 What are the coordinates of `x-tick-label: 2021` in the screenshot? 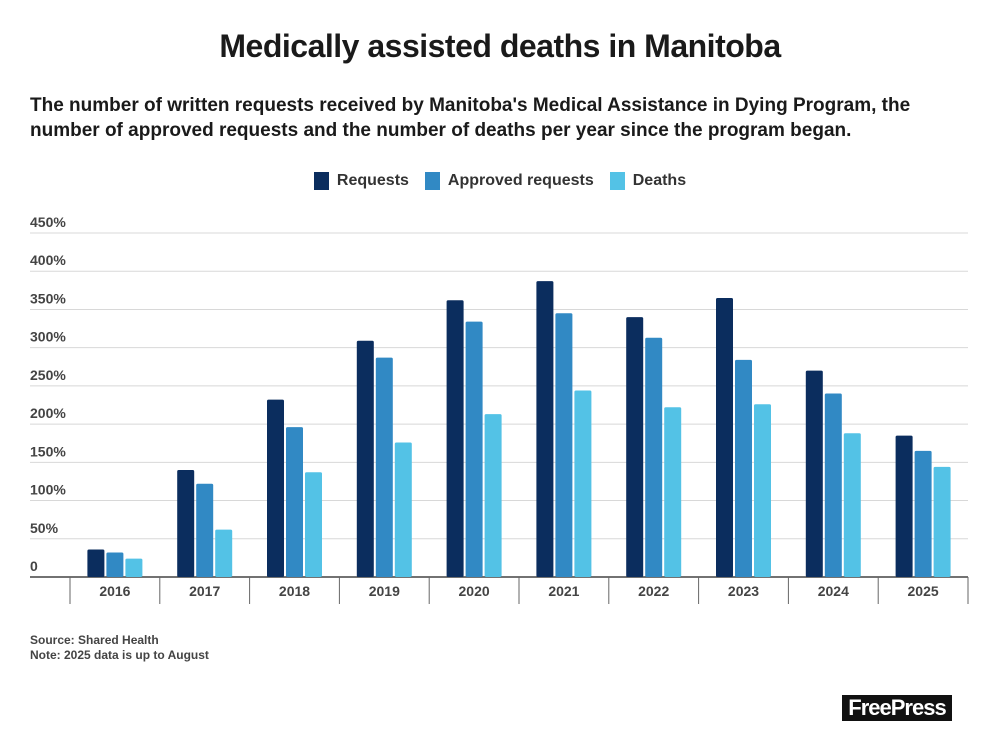 It's located at (563, 591).